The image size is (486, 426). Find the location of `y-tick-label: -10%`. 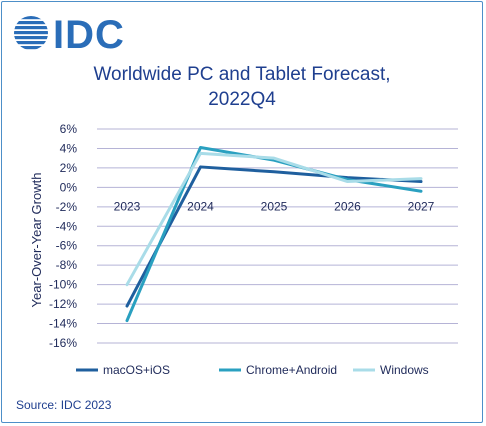

y-tick-label: -10% is located at coordinates (63, 285).